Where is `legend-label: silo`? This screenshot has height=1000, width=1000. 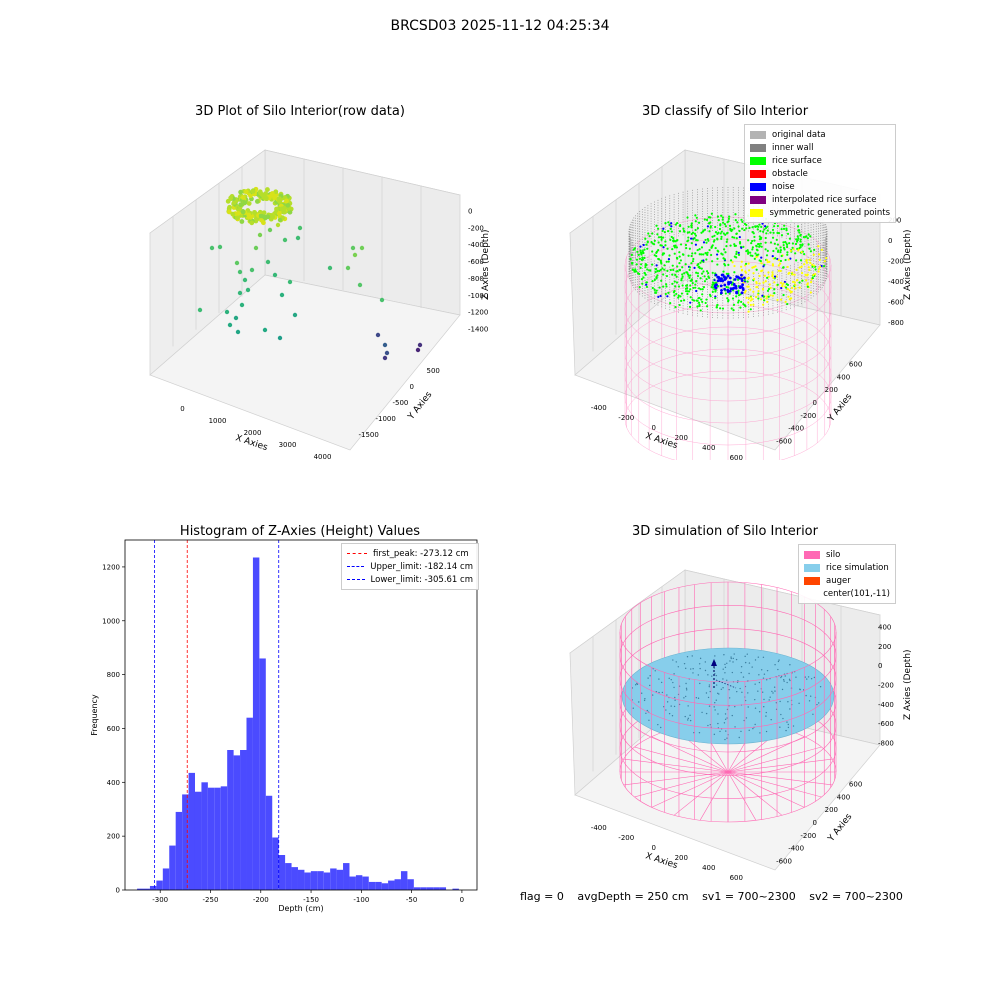
legend-label: silo is located at coordinates (833, 554).